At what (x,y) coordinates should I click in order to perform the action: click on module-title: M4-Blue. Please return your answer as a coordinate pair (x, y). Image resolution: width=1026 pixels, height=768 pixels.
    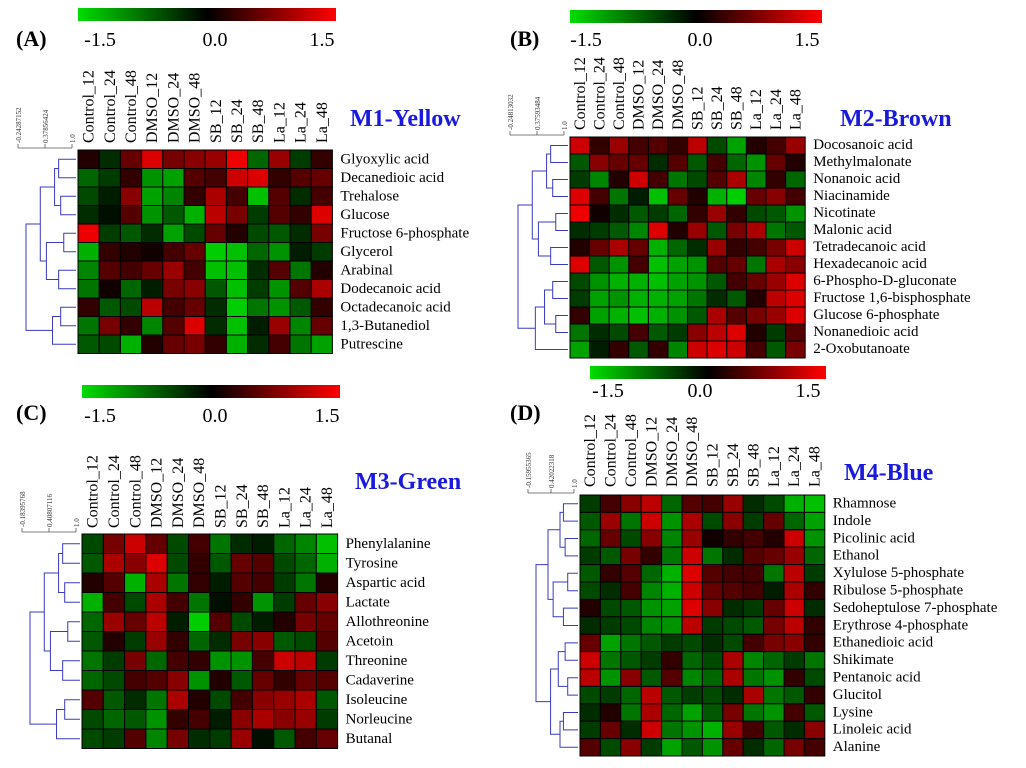
    Looking at the image, I should click on (889, 473).